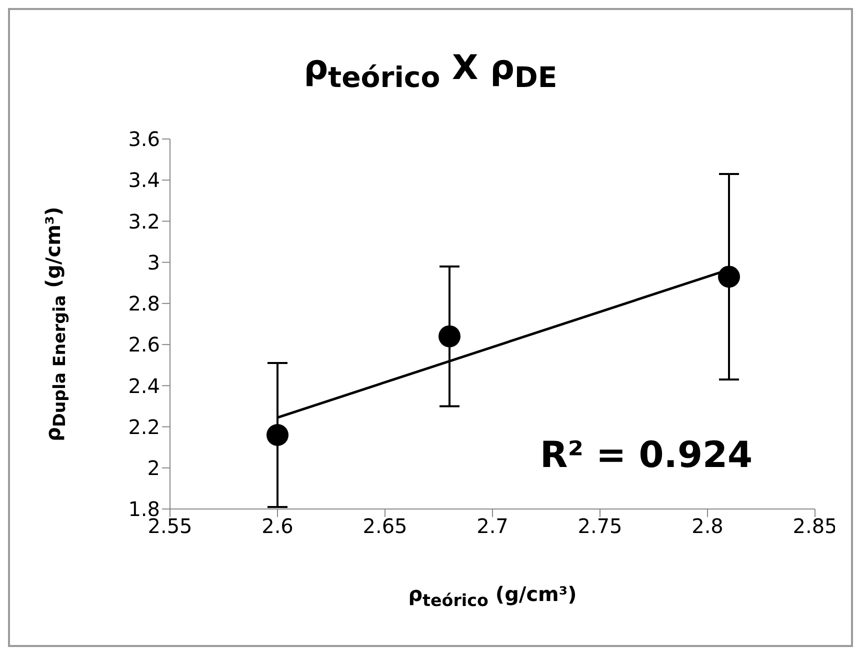  I want to click on y-tick-label: 3.4, so click(144, 180).